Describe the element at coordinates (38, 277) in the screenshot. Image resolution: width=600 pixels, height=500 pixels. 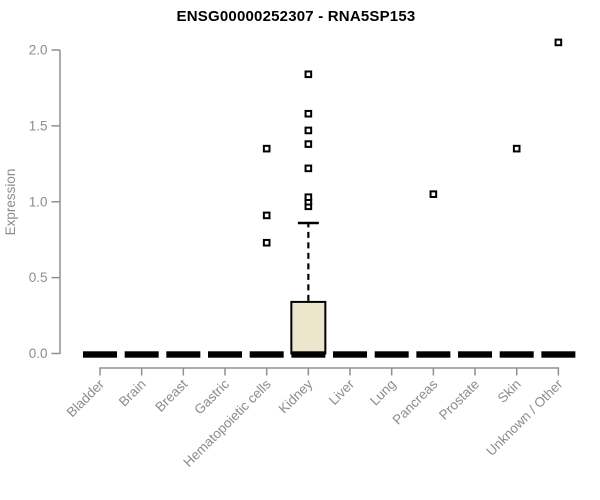
I see `y-tick-label: 0.5` at that location.